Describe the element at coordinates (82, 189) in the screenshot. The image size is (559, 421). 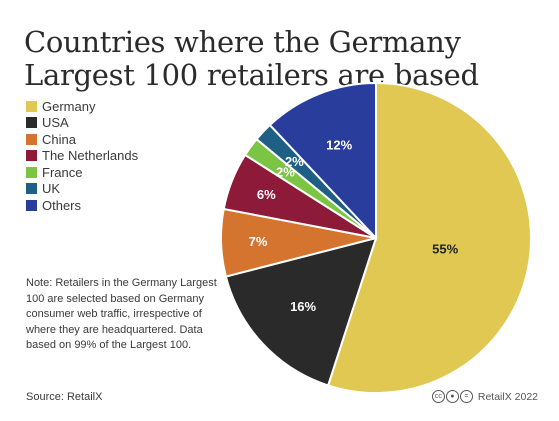
I see `legend-item: UK` at that location.